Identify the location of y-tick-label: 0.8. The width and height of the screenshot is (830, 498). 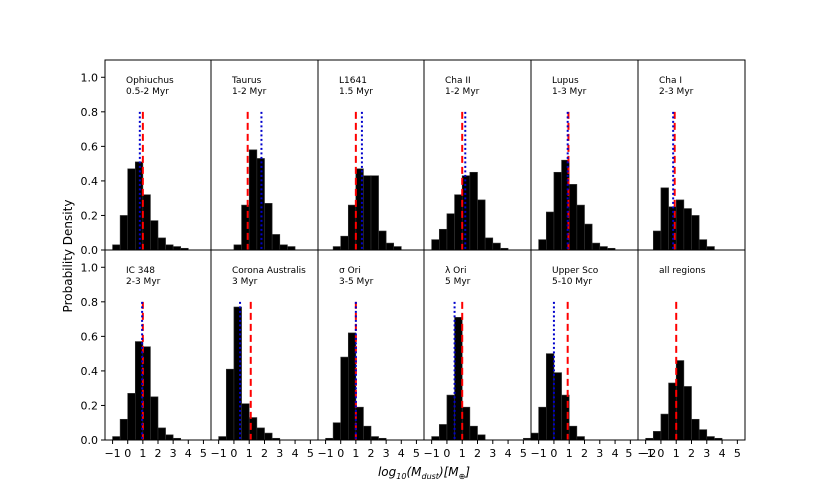
(90, 112).